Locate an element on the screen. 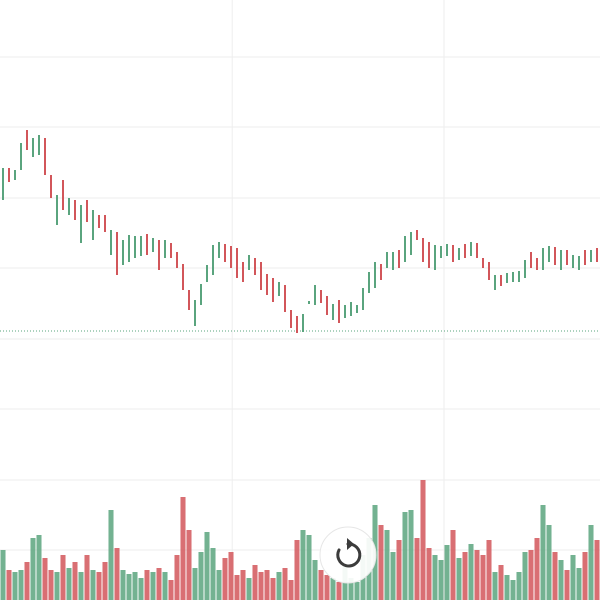 The width and height of the screenshot is (600, 600). reset-button is located at coordinates (348, 555).